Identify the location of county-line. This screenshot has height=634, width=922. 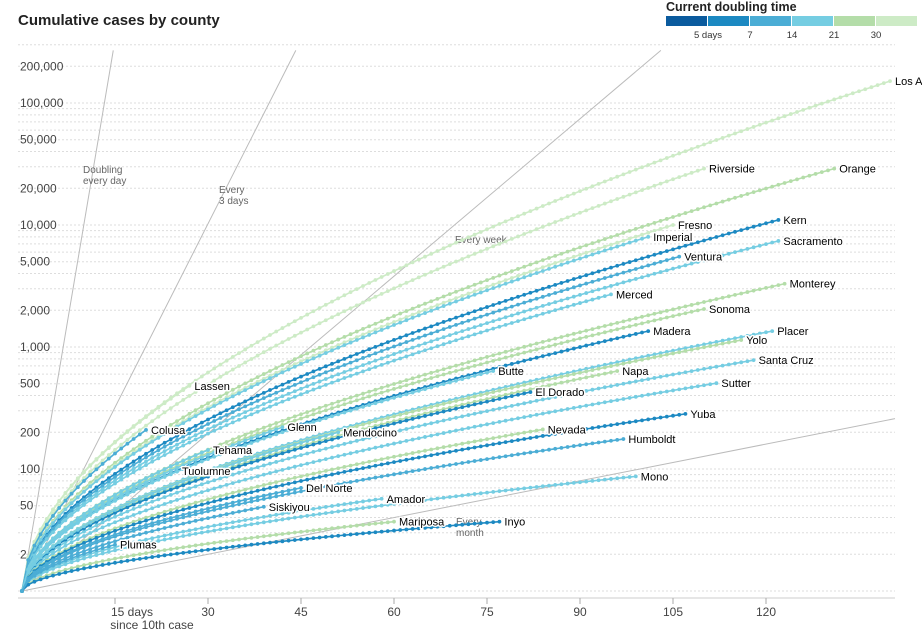
(105, 488).